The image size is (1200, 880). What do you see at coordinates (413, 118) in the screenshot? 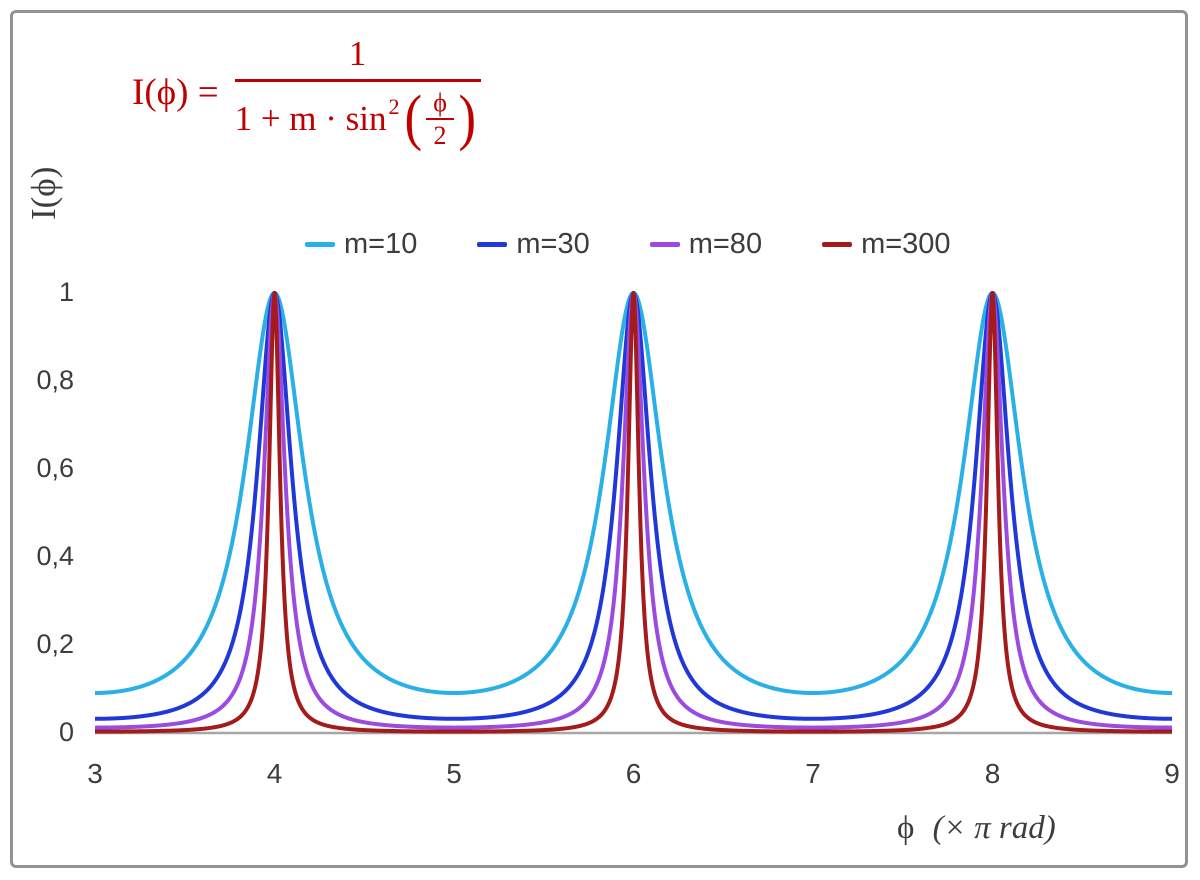
I see `formula-paren-open: (` at bounding box center [413, 118].